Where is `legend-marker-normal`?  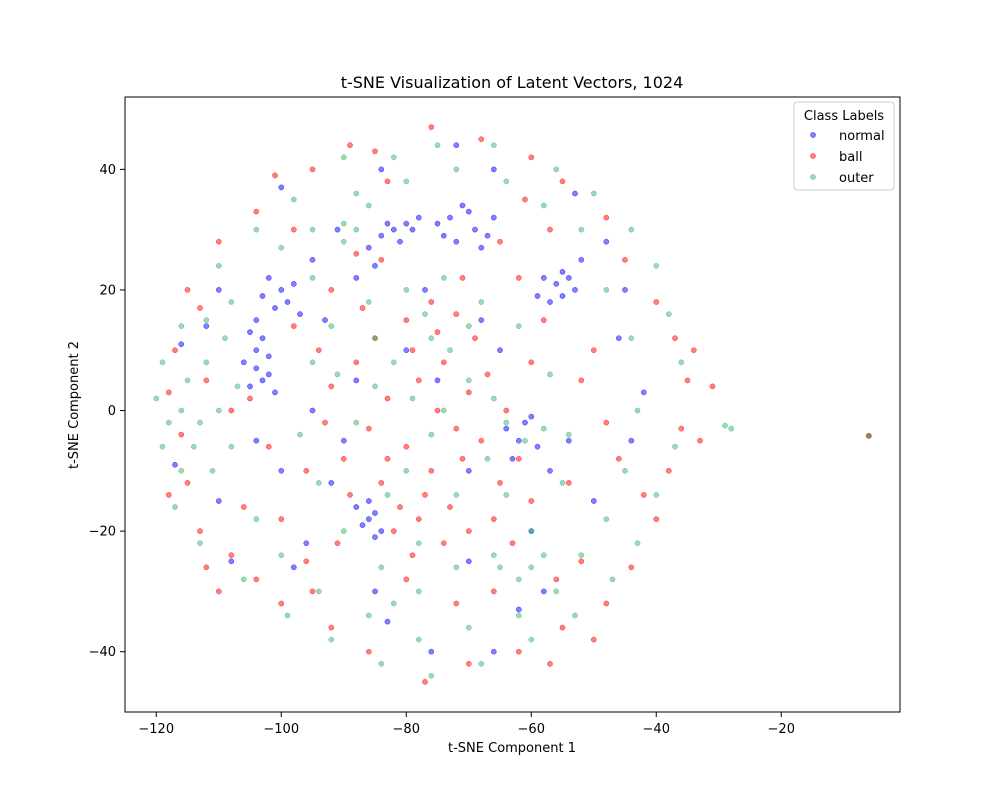
legend-marker-normal is located at coordinates (813, 135).